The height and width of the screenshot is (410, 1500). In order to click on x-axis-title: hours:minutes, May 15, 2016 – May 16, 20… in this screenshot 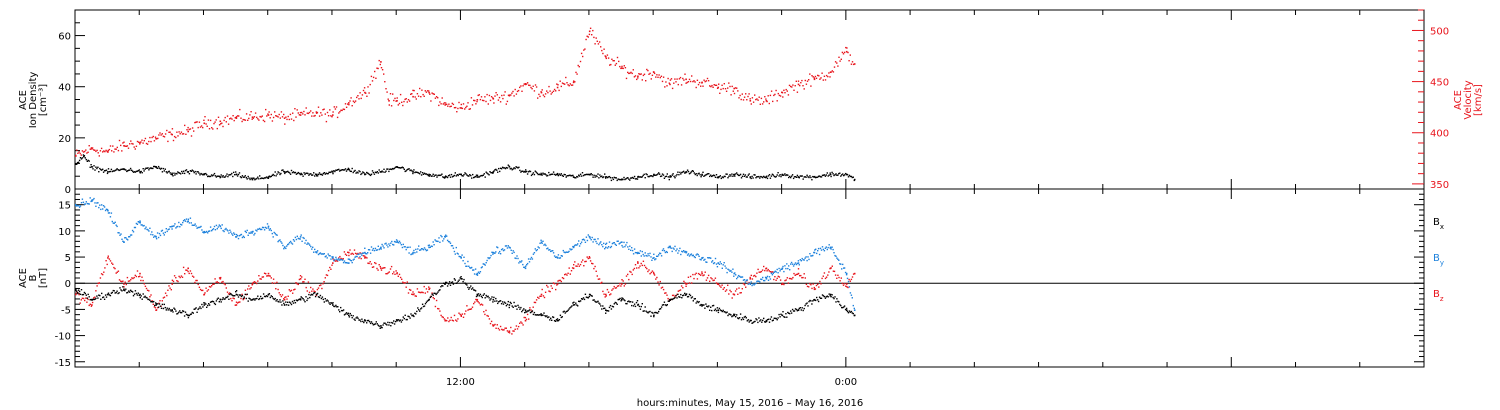, I will do `click(750, 403)`.